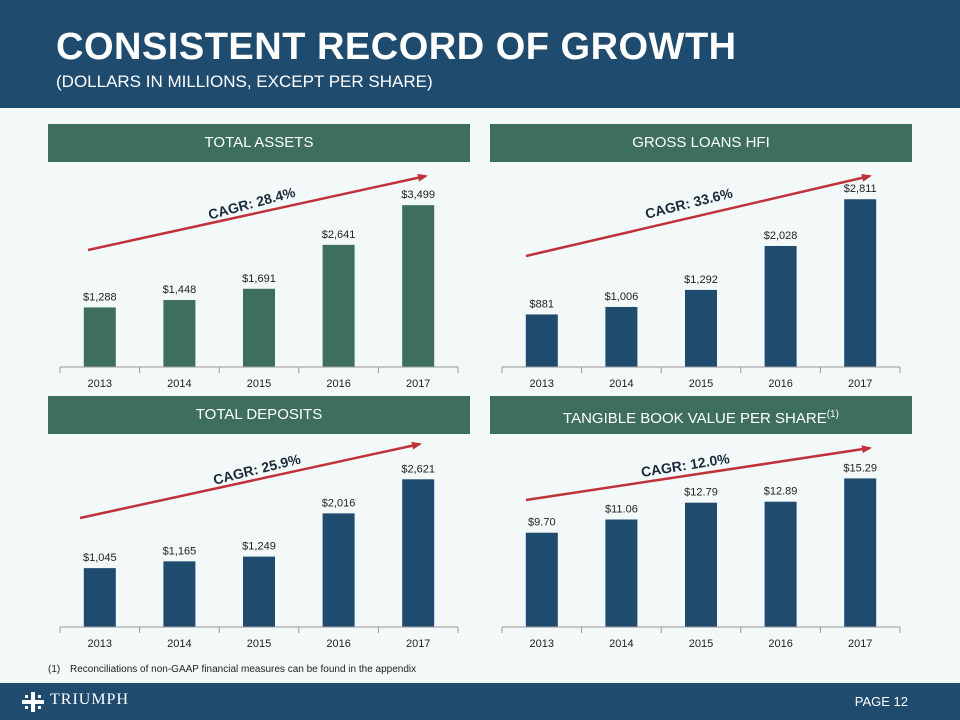 The width and height of the screenshot is (960, 720). Describe the element at coordinates (622, 297) in the screenshot. I see `data-label-2014: $1,006` at that location.